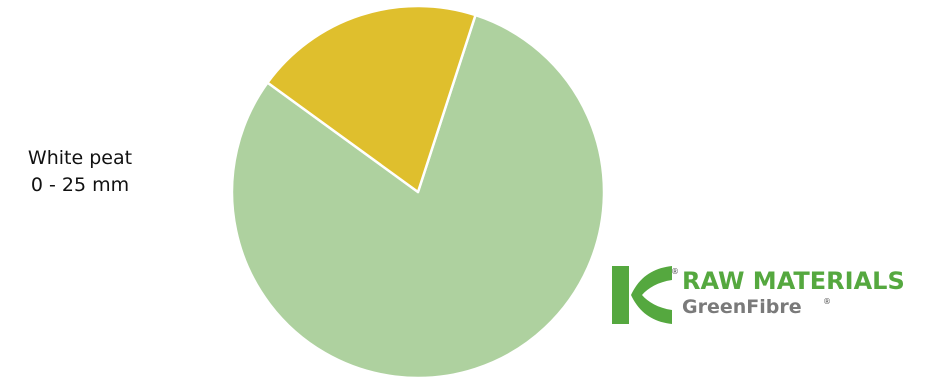  I want to click on registered-mark-2: ®, so click(827, 301).